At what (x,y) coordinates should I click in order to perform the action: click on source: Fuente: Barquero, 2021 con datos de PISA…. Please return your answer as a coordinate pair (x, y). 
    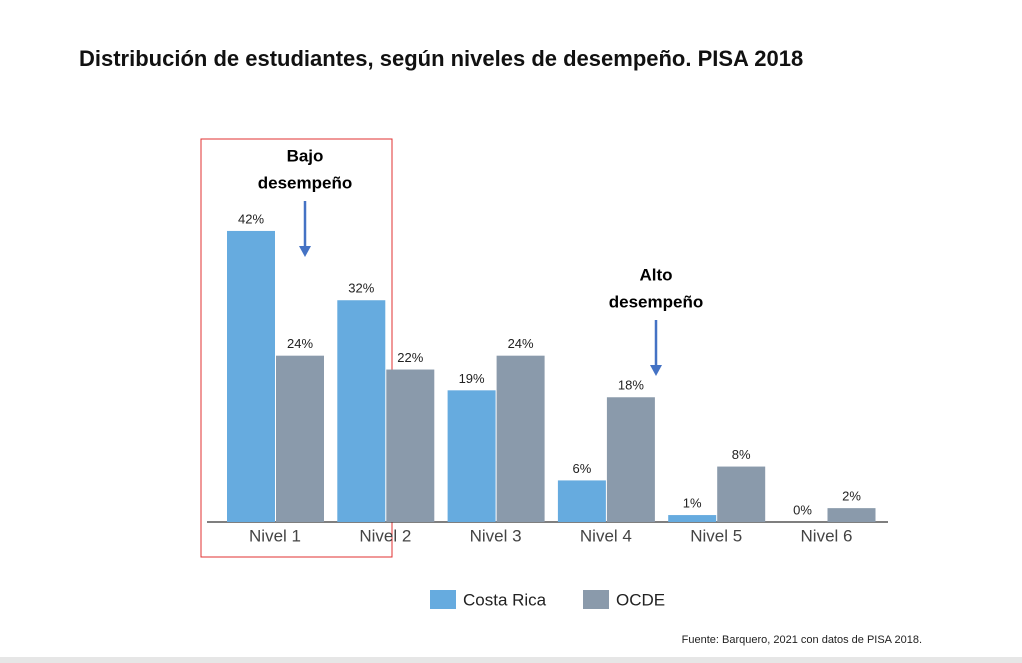
    Looking at the image, I should click on (802, 640).